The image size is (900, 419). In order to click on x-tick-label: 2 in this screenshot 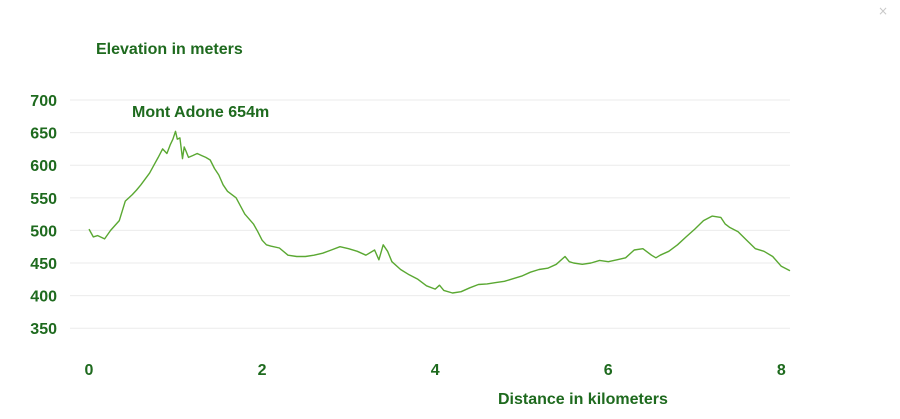, I will do `click(262, 370)`.